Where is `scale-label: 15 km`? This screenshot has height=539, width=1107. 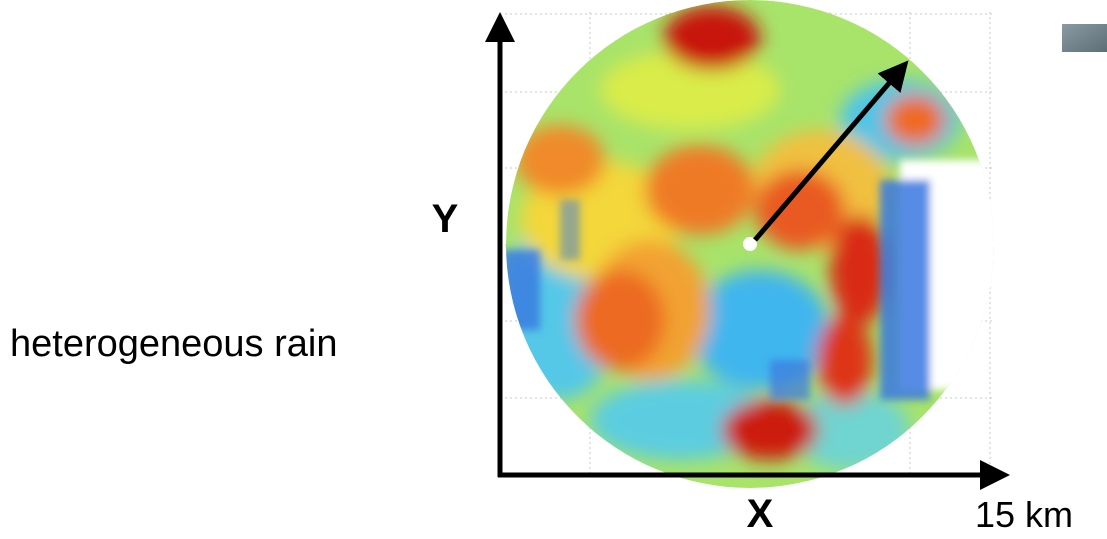
scale-label: 15 km is located at coordinates (1024, 514).